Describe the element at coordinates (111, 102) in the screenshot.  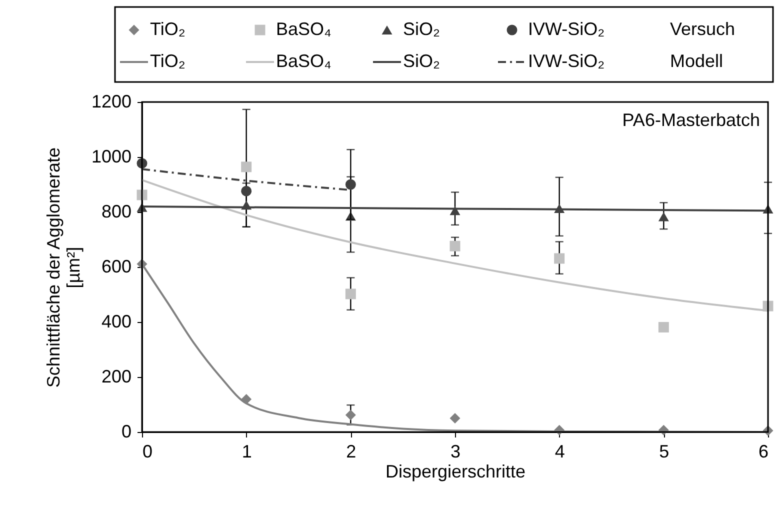
I see `y-tick-label: 1200` at that location.